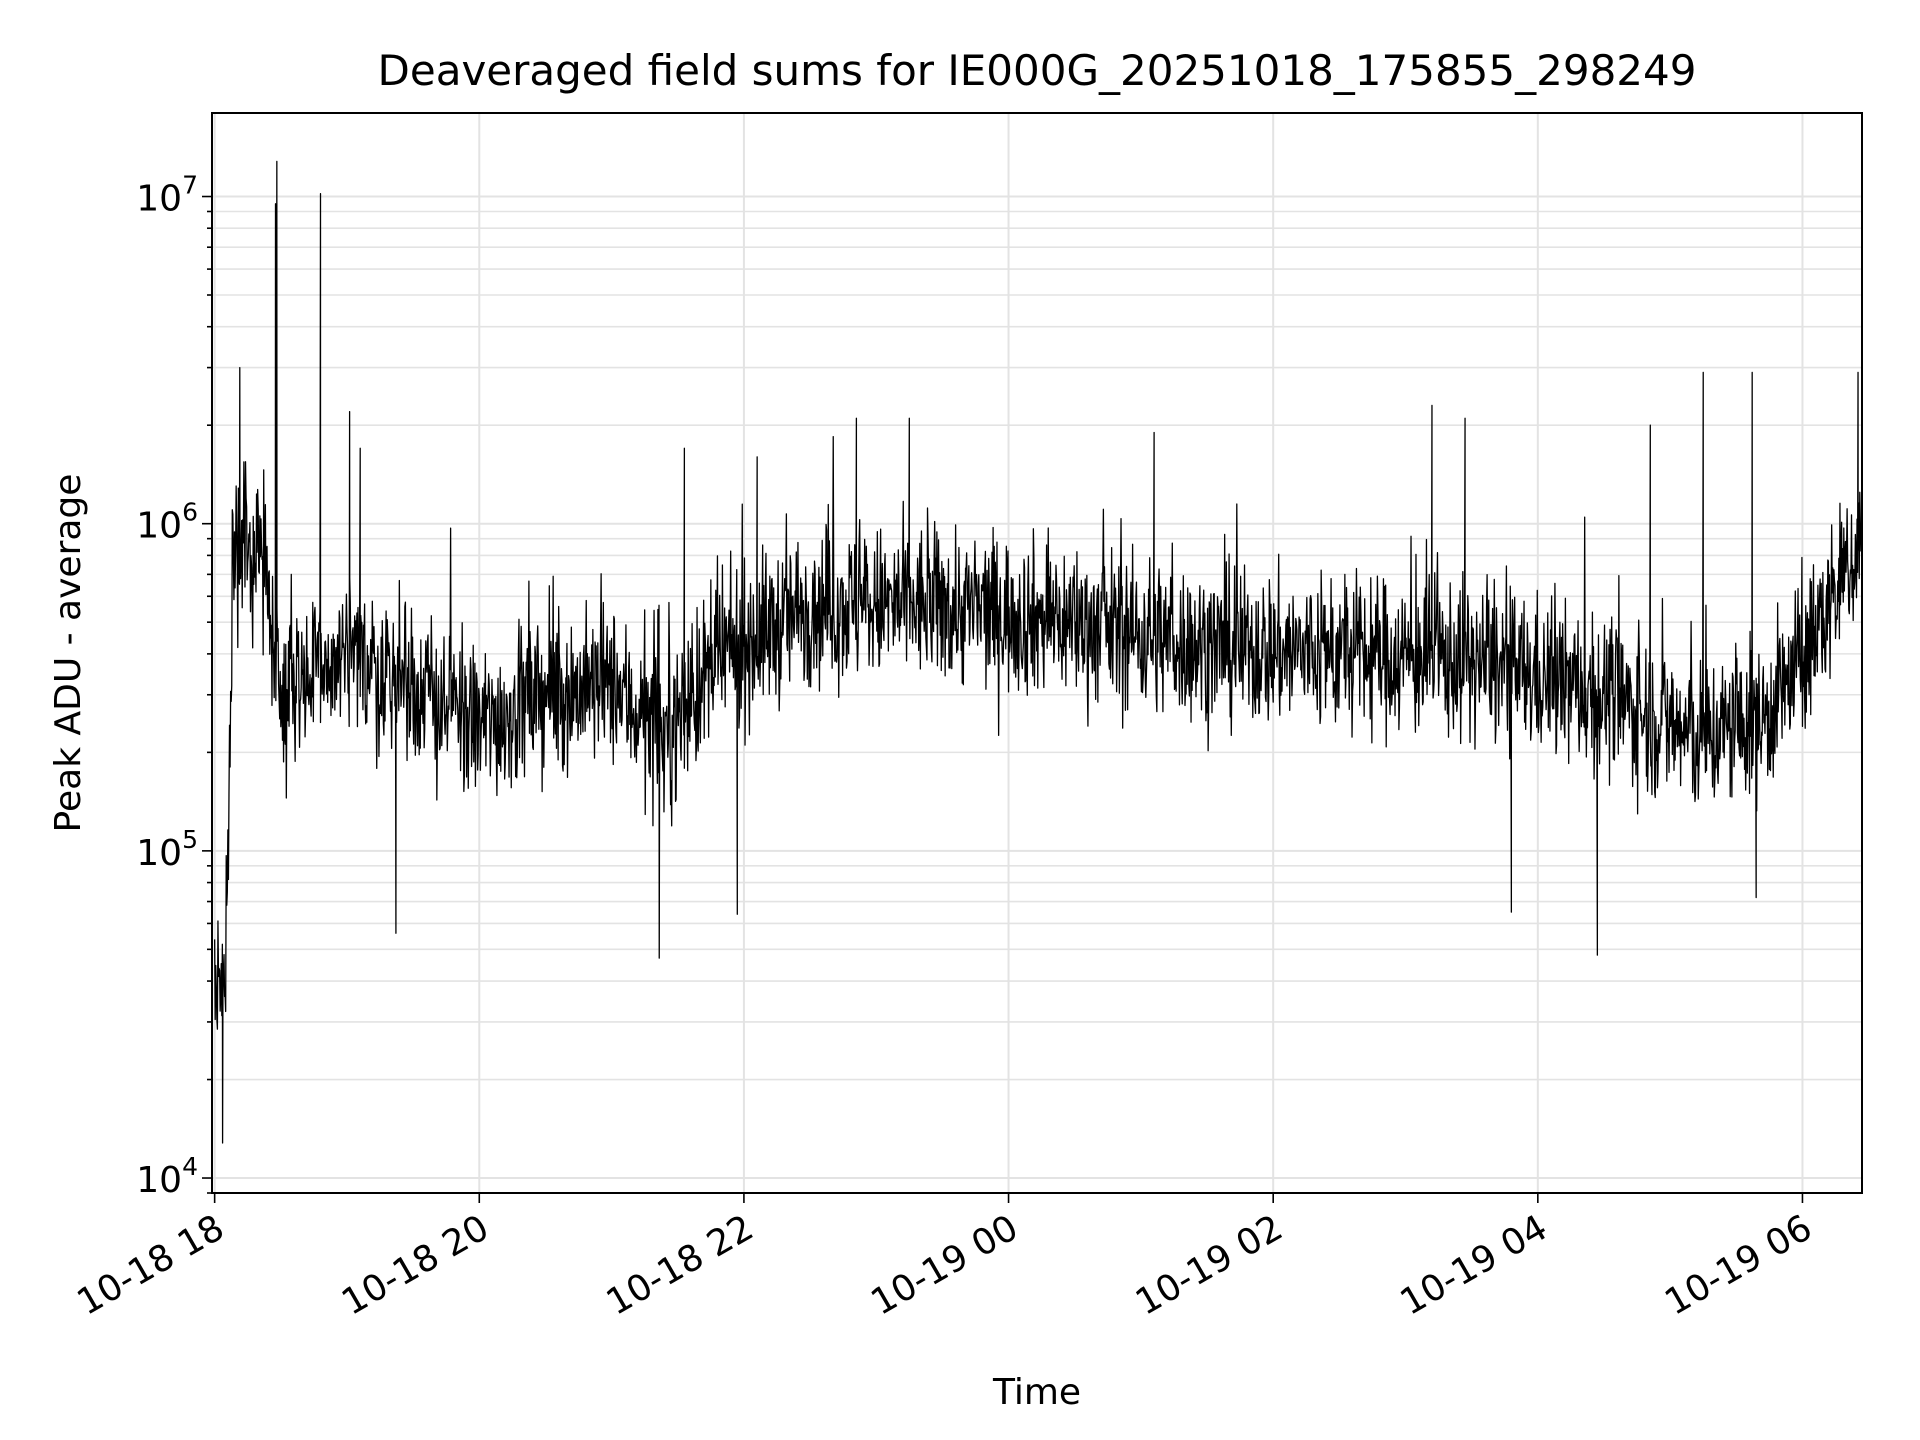 Image resolution: width=1920 pixels, height=1440 pixels. Describe the element at coordinates (68, 653) in the screenshot. I see `y-axis-label: Peak ADU - average` at that location.